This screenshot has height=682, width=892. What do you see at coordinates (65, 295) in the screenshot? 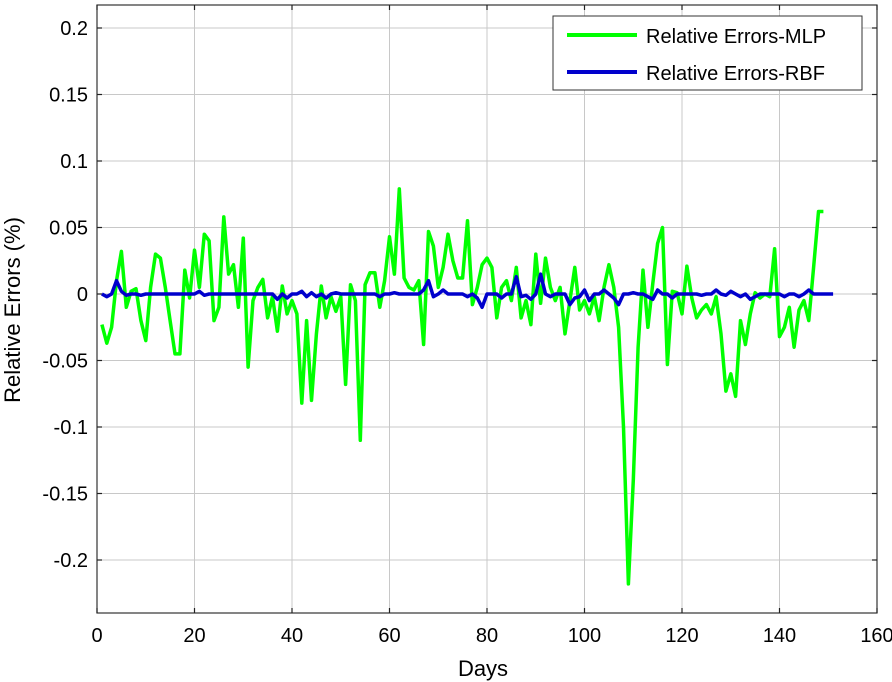
I see `y-tick-labels: 0.2 0.15 0.1 0.05 0 -0.05 -0.1 -0.15 -0.2` at bounding box center [65, 295].